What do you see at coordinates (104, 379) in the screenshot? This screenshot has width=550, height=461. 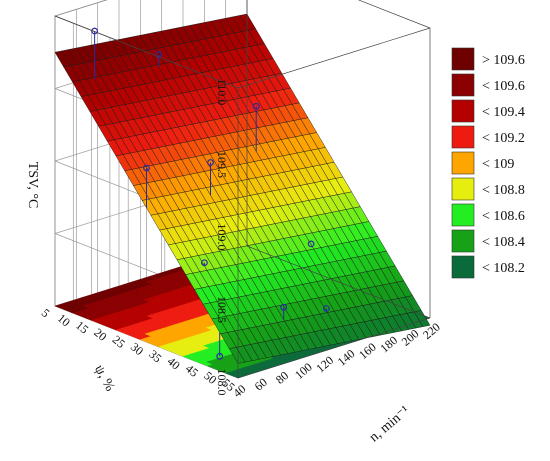 I see `y-axis-title: ψ, %` at bounding box center [104, 379].